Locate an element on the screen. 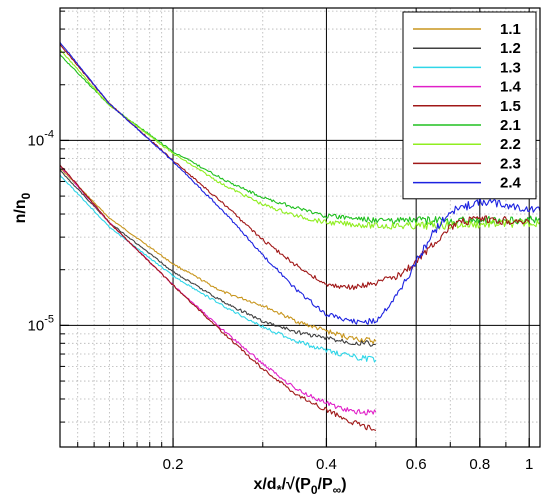 The height and width of the screenshot is (500, 550). legend-label: 1.3 is located at coordinates (510, 67).